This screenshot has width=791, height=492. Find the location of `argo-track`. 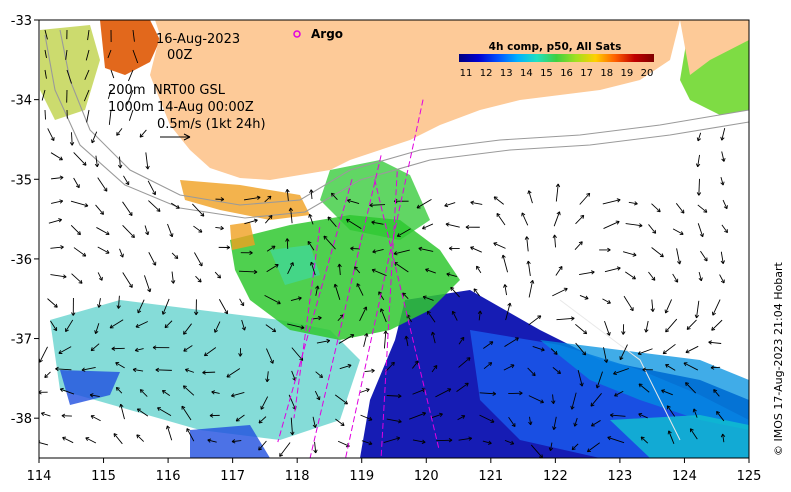

argo-track is located at coordinates (389, 314).